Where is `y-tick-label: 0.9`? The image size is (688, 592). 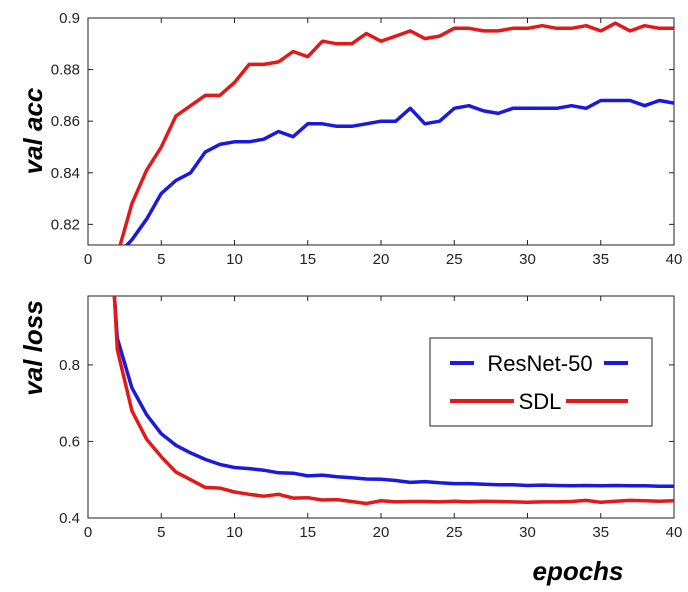 y-tick-label: 0.9 is located at coordinates (69, 18).